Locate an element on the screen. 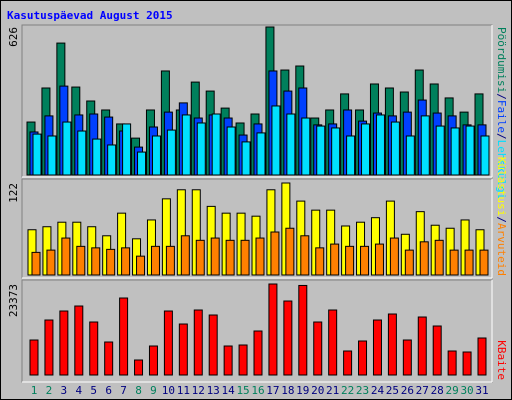 The width and height of the screenshot is (512, 400). x-tick-label: 20 is located at coordinates (317, 390).